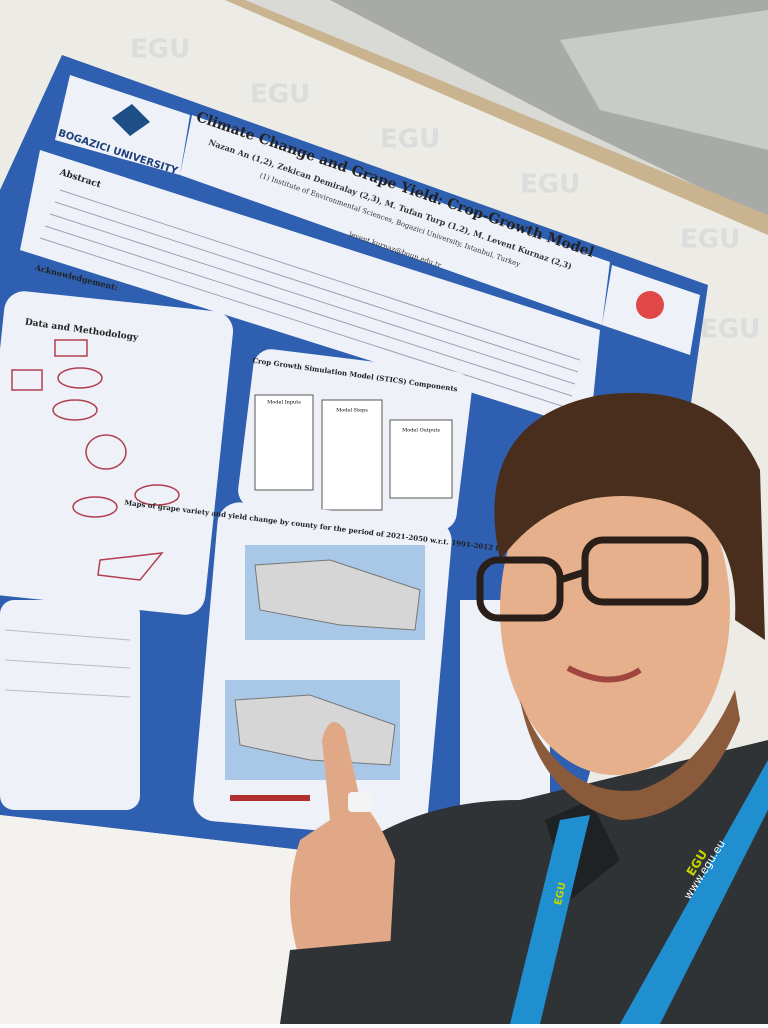  What do you see at coordinates (694, 892) in the screenshot?
I see `lanyard-right` at bounding box center [694, 892].